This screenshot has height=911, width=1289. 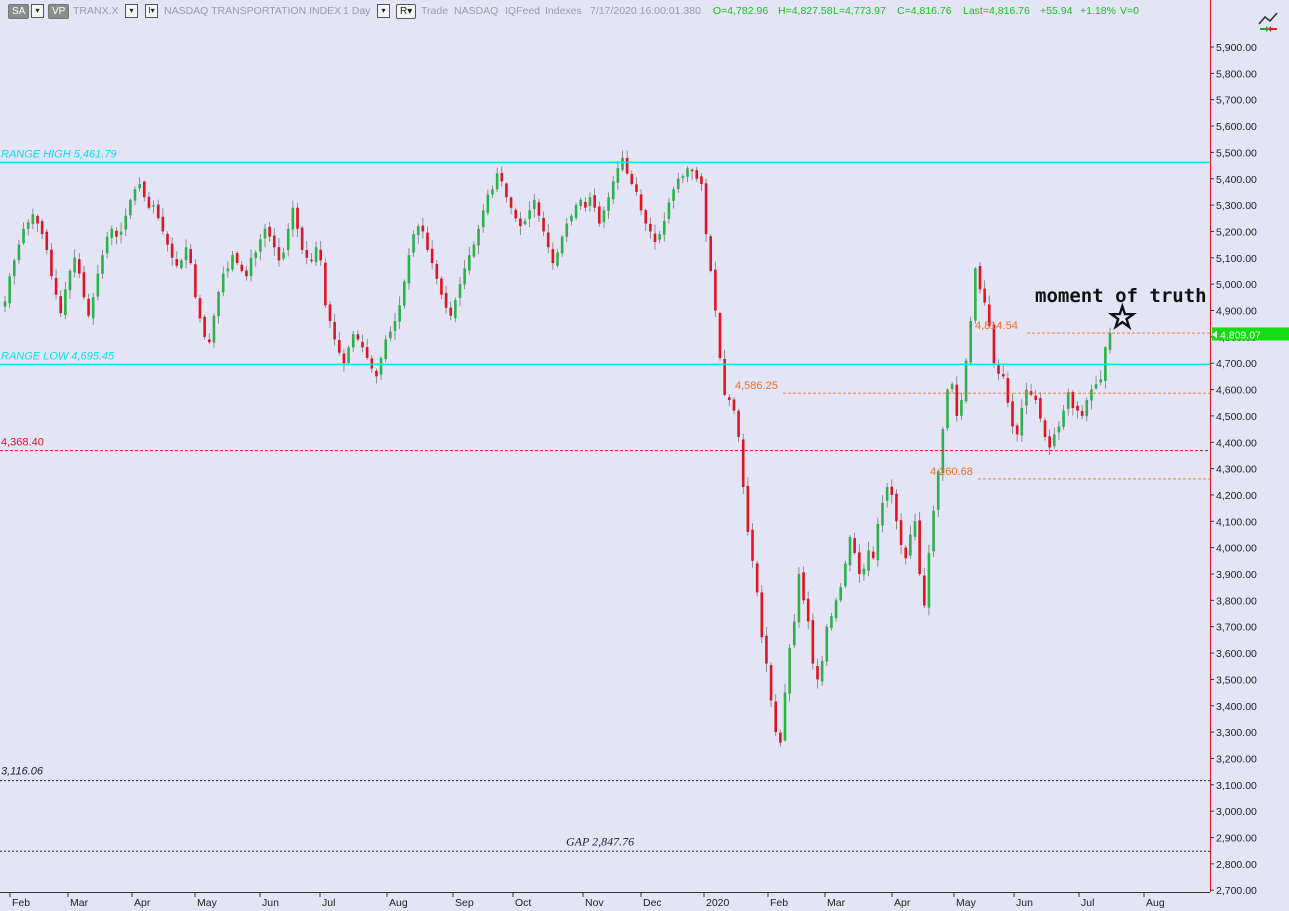 I want to click on price-tick-label: 3,200.00, so click(x=1236, y=759).